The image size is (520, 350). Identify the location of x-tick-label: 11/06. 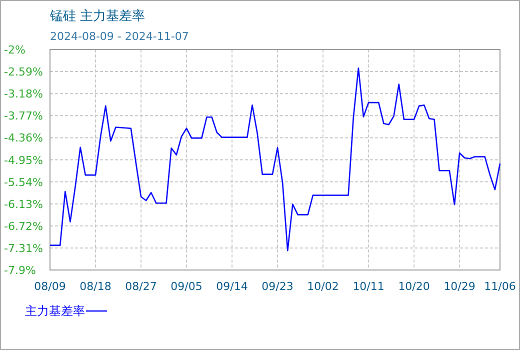
(500, 286).